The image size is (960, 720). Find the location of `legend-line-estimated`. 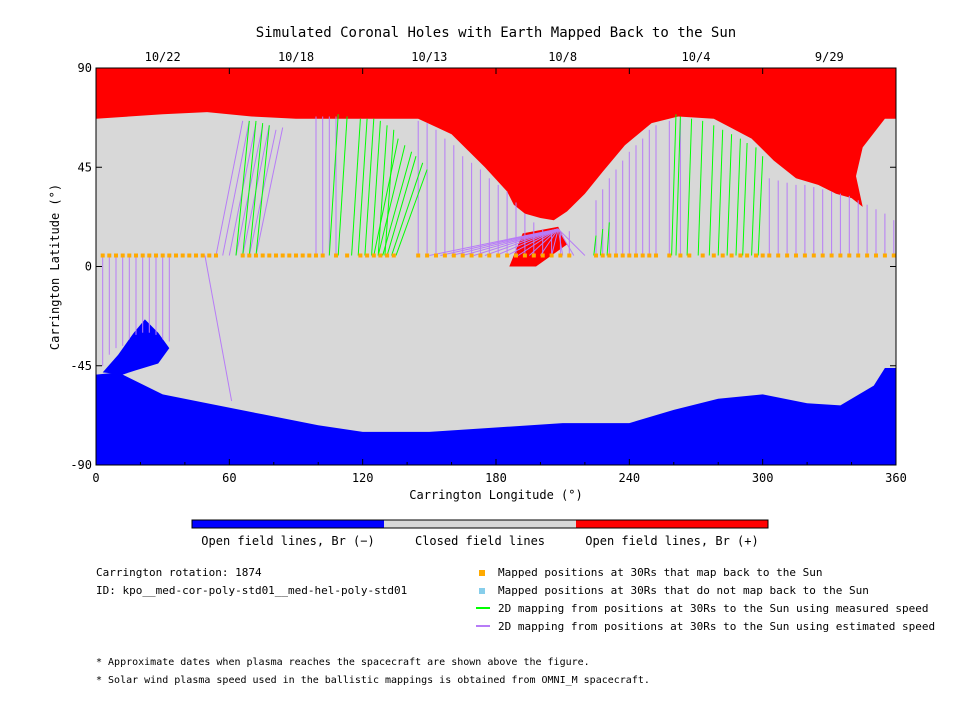

legend-line-estimated is located at coordinates (483, 626).